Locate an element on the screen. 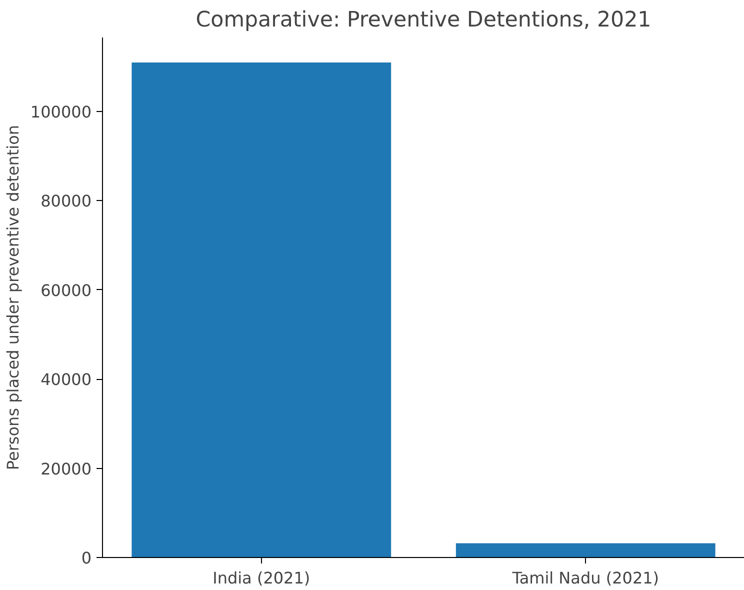  y-tick-label: 40000 is located at coordinates (66, 380).